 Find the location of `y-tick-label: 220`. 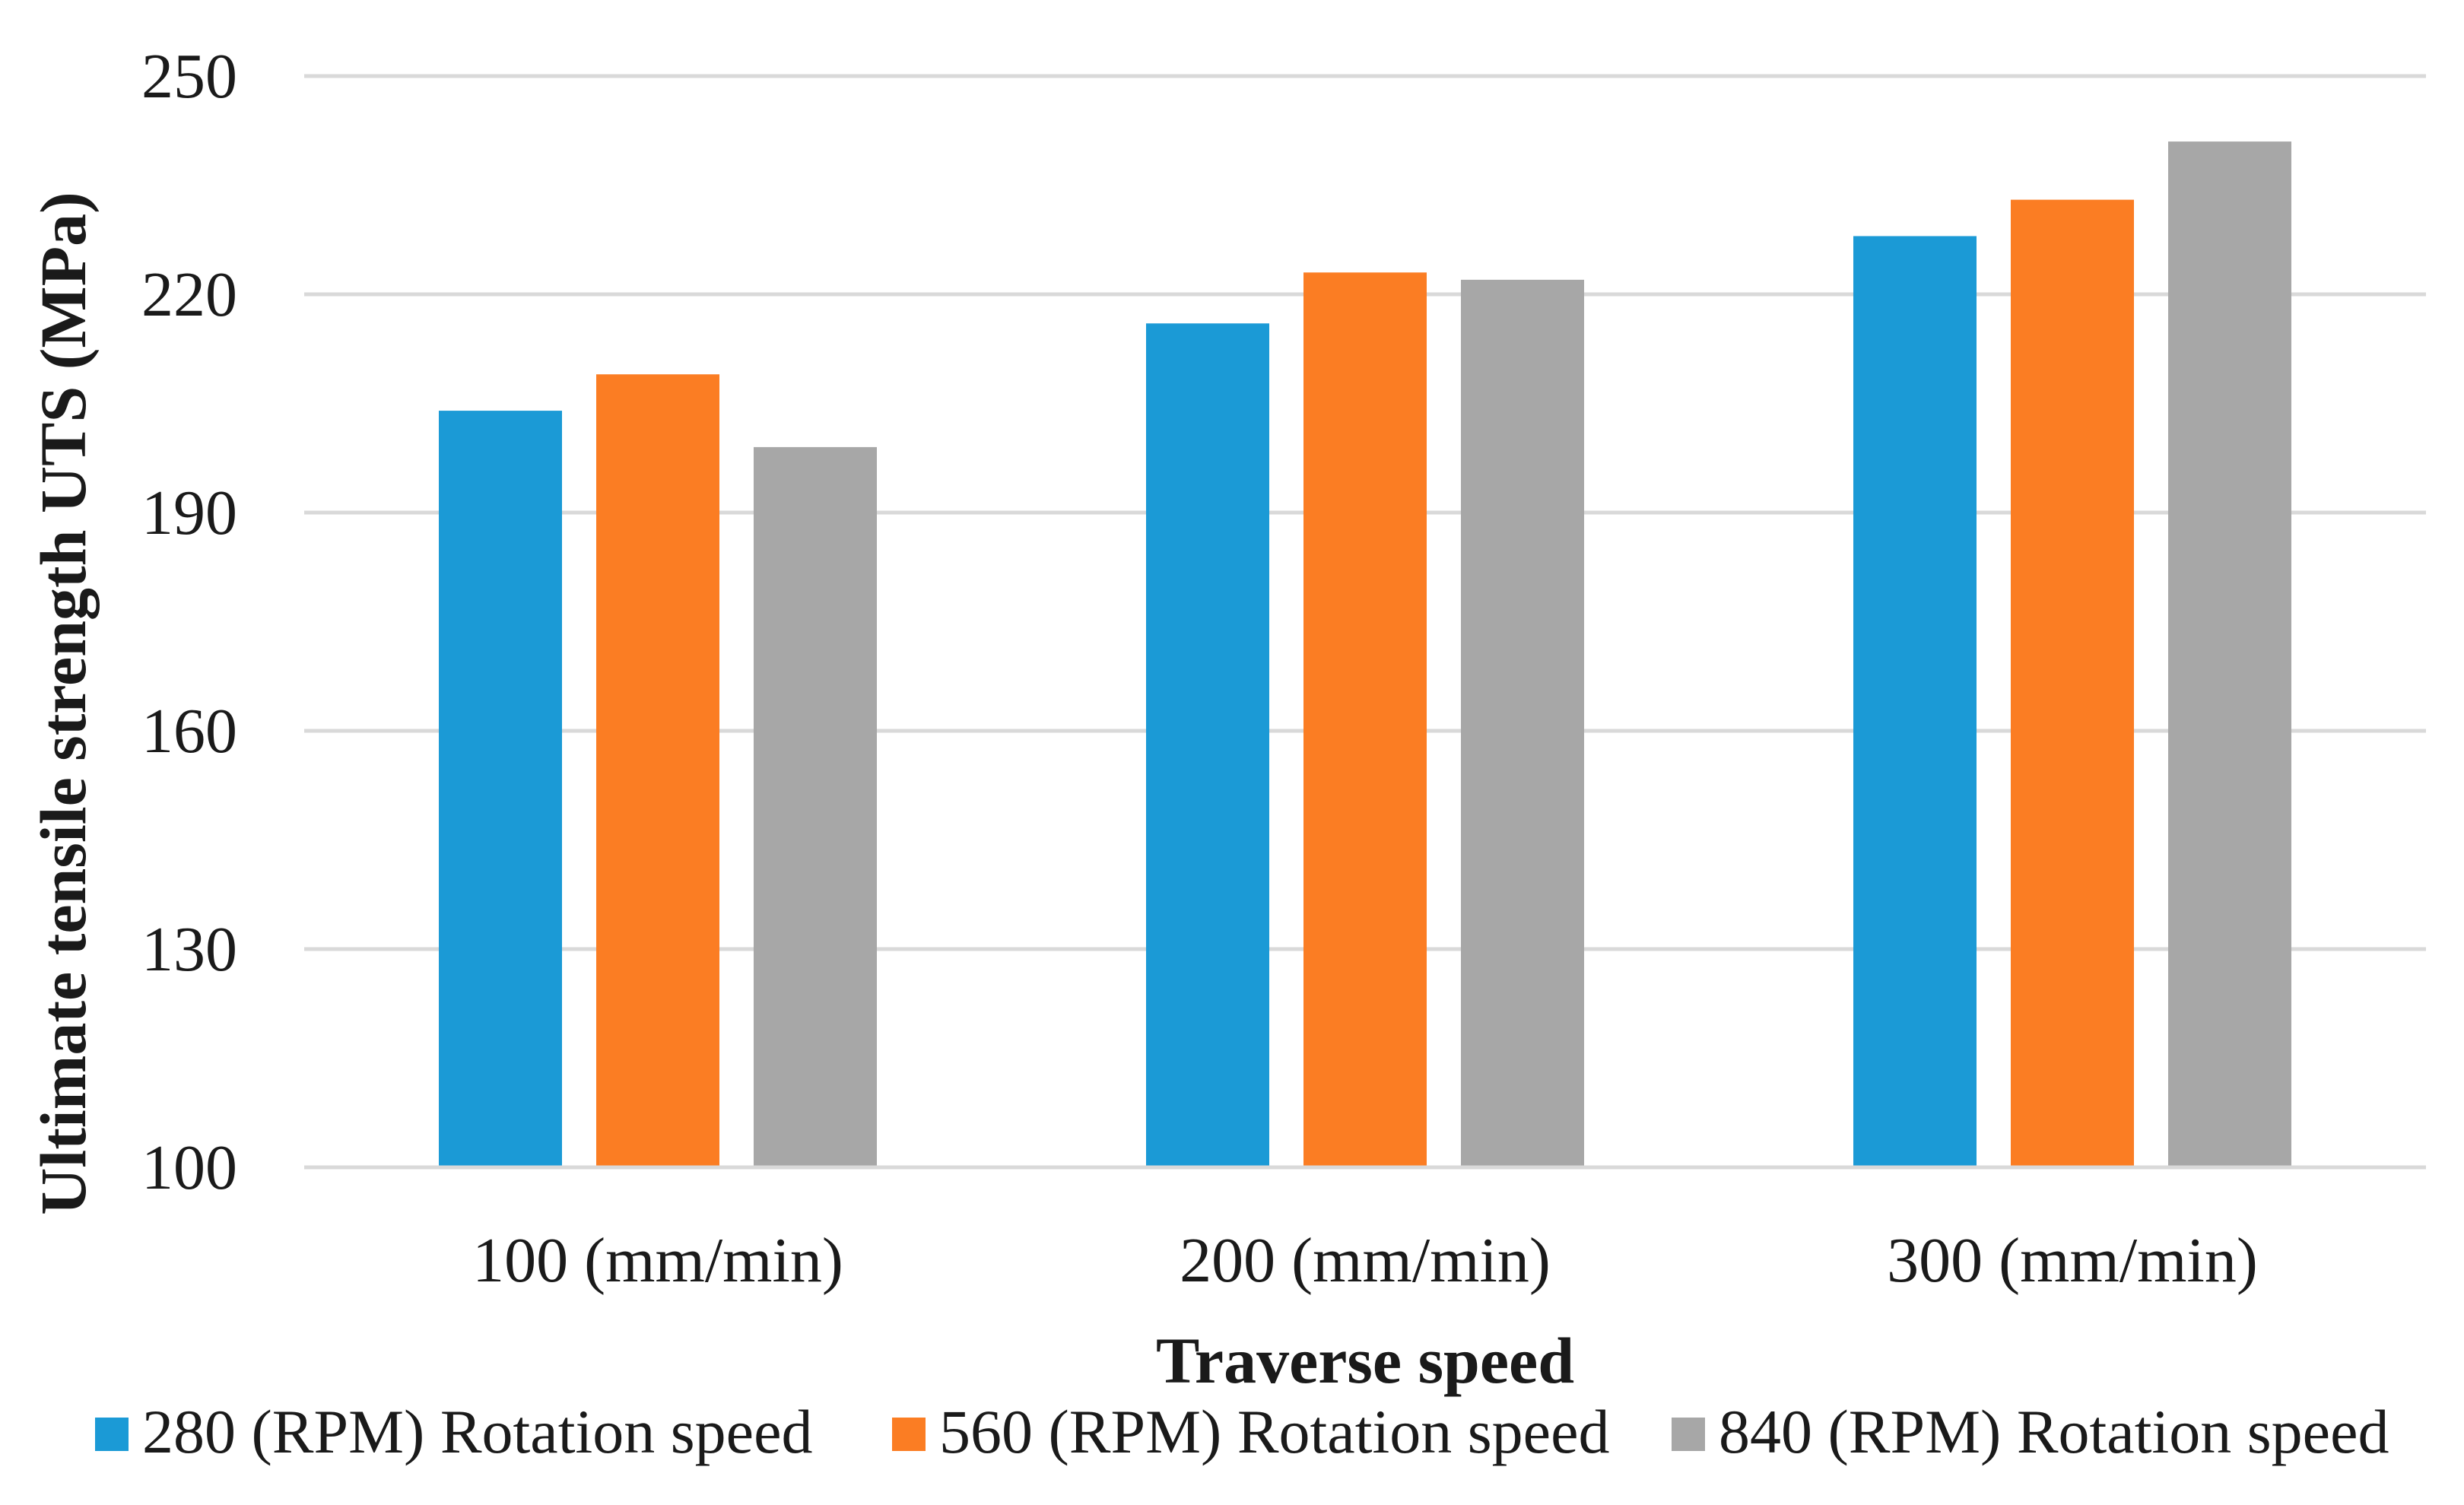

y-tick-label: 220 is located at coordinates (189, 294).